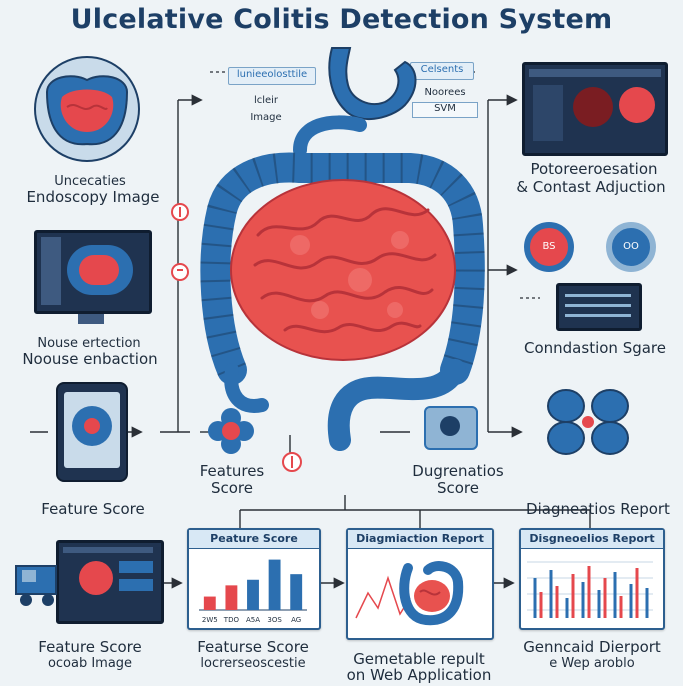 The height and width of the screenshot is (686, 683). I want to click on bottom-panel2-label2: locrerseoscestie, so click(253, 663).